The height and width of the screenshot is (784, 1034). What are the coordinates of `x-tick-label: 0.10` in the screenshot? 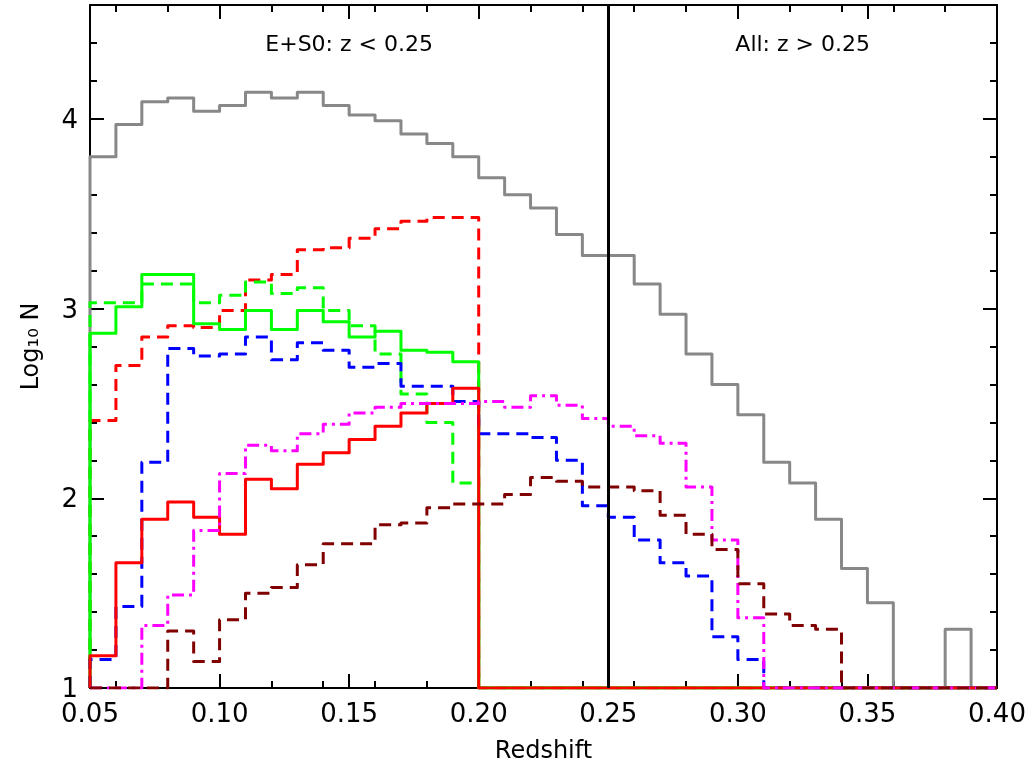 It's located at (219, 713).